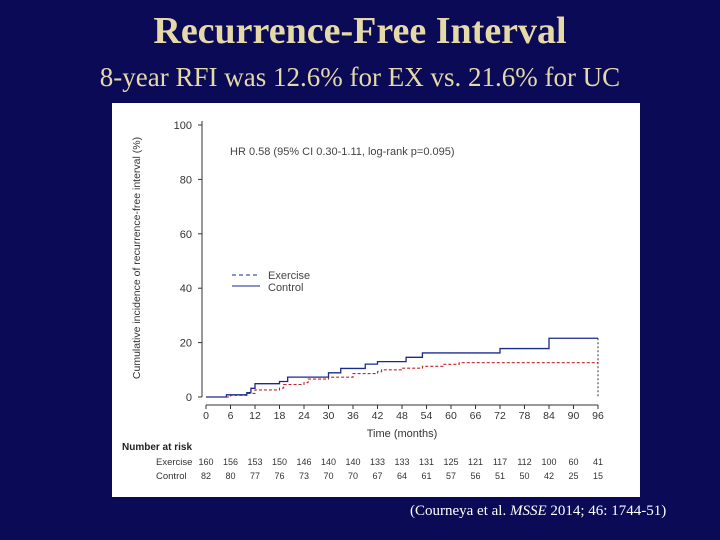 The image size is (720, 540). I want to click on y-tick-label: 20, so click(186, 344).